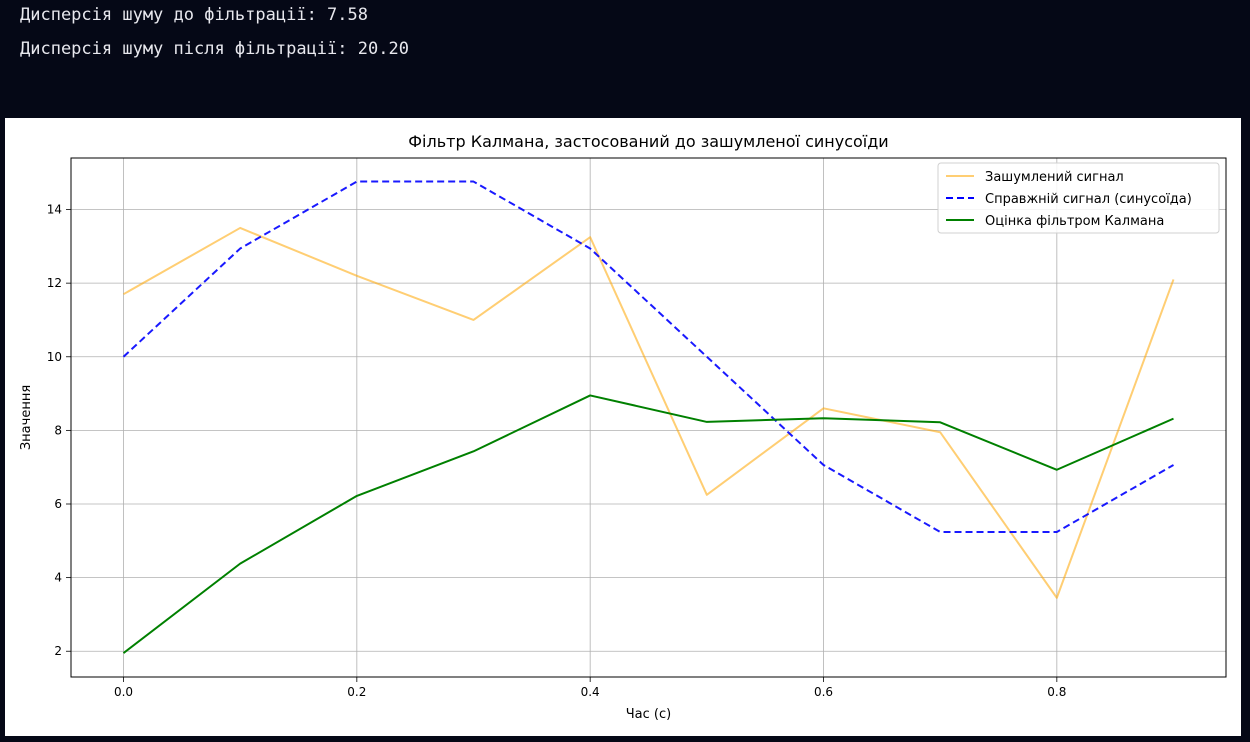 The height and width of the screenshot is (742, 1250). What do you see at coordinates (1074, 221) in the screenshot?
I see `legend-label: Оцінка фільтром Калмана` at bounding box center [1074, 221].